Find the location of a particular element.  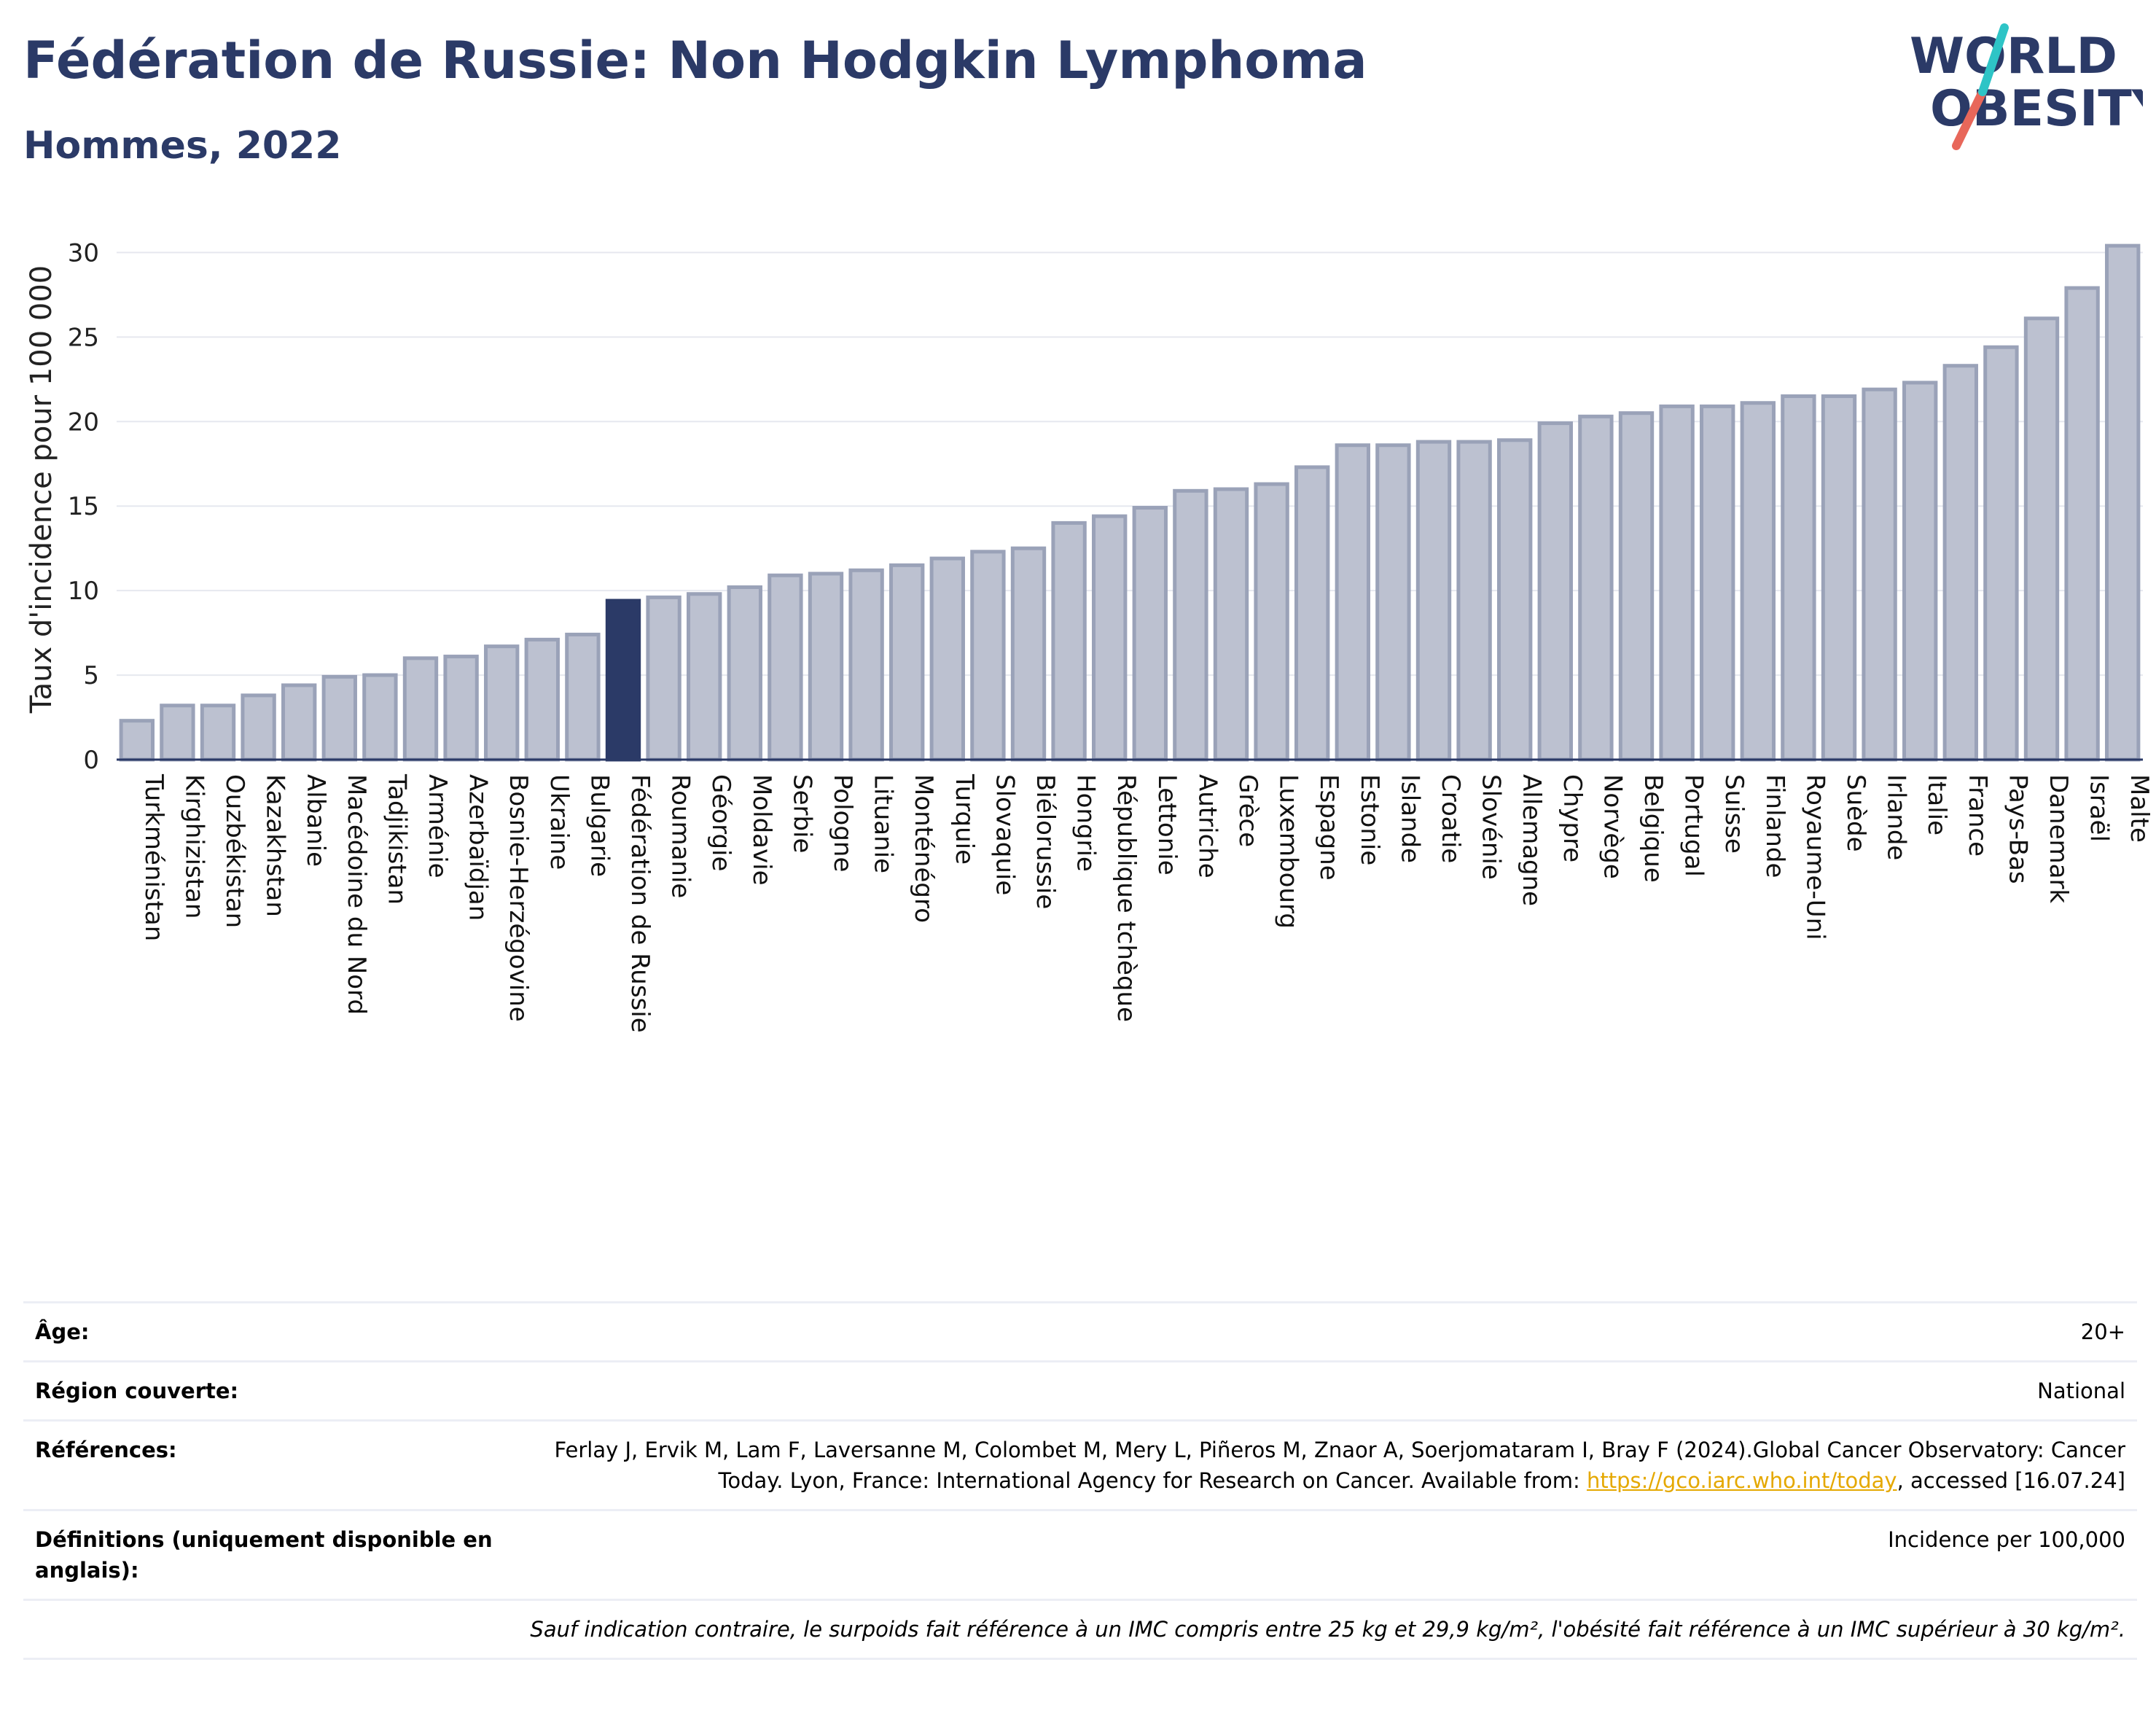

logo-line1: WORLD is located at coordinates (2014, 56).